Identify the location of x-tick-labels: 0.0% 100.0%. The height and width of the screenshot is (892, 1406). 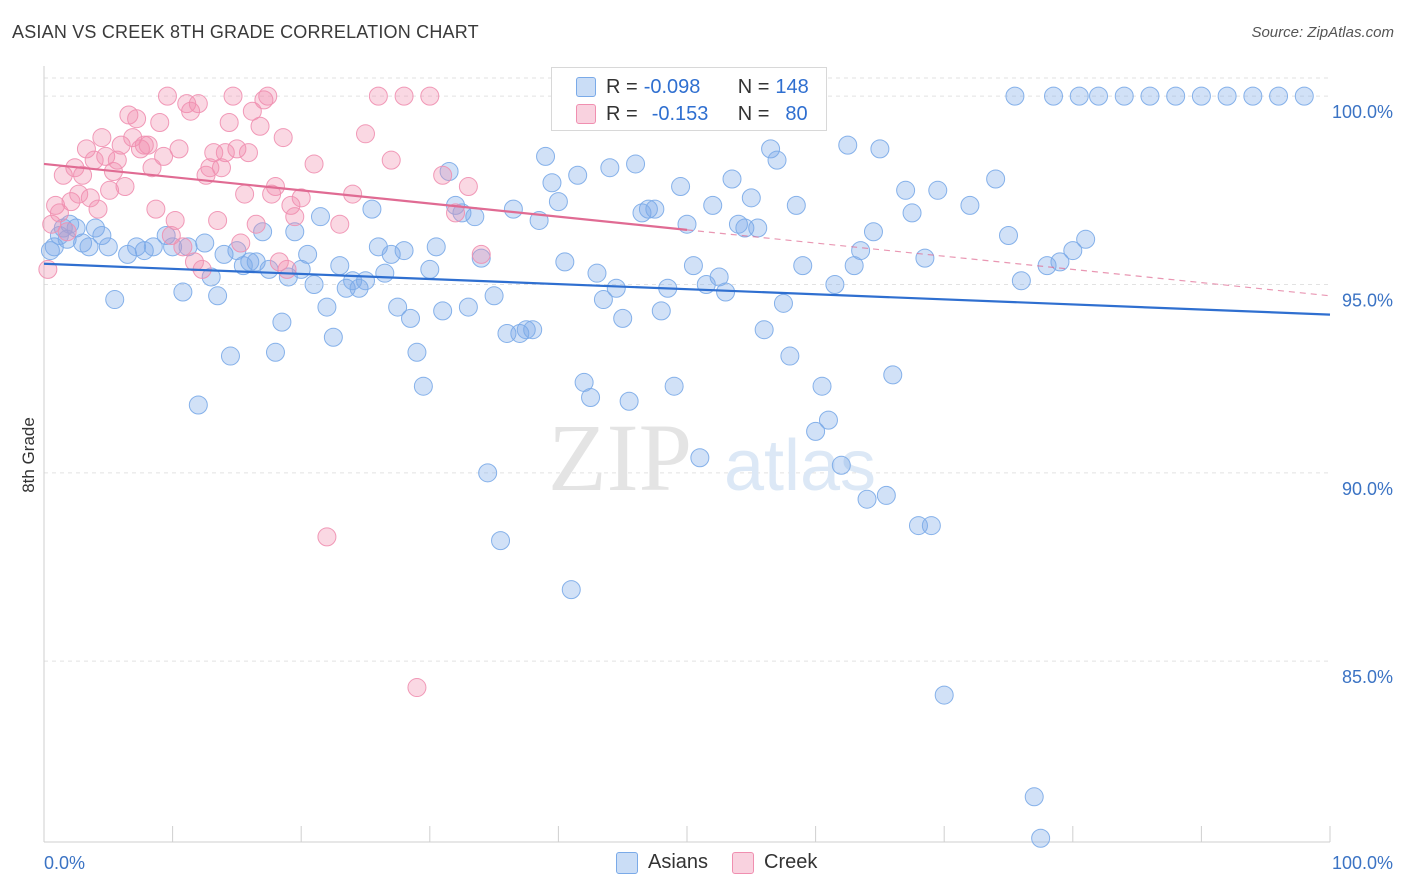
(718, 863).